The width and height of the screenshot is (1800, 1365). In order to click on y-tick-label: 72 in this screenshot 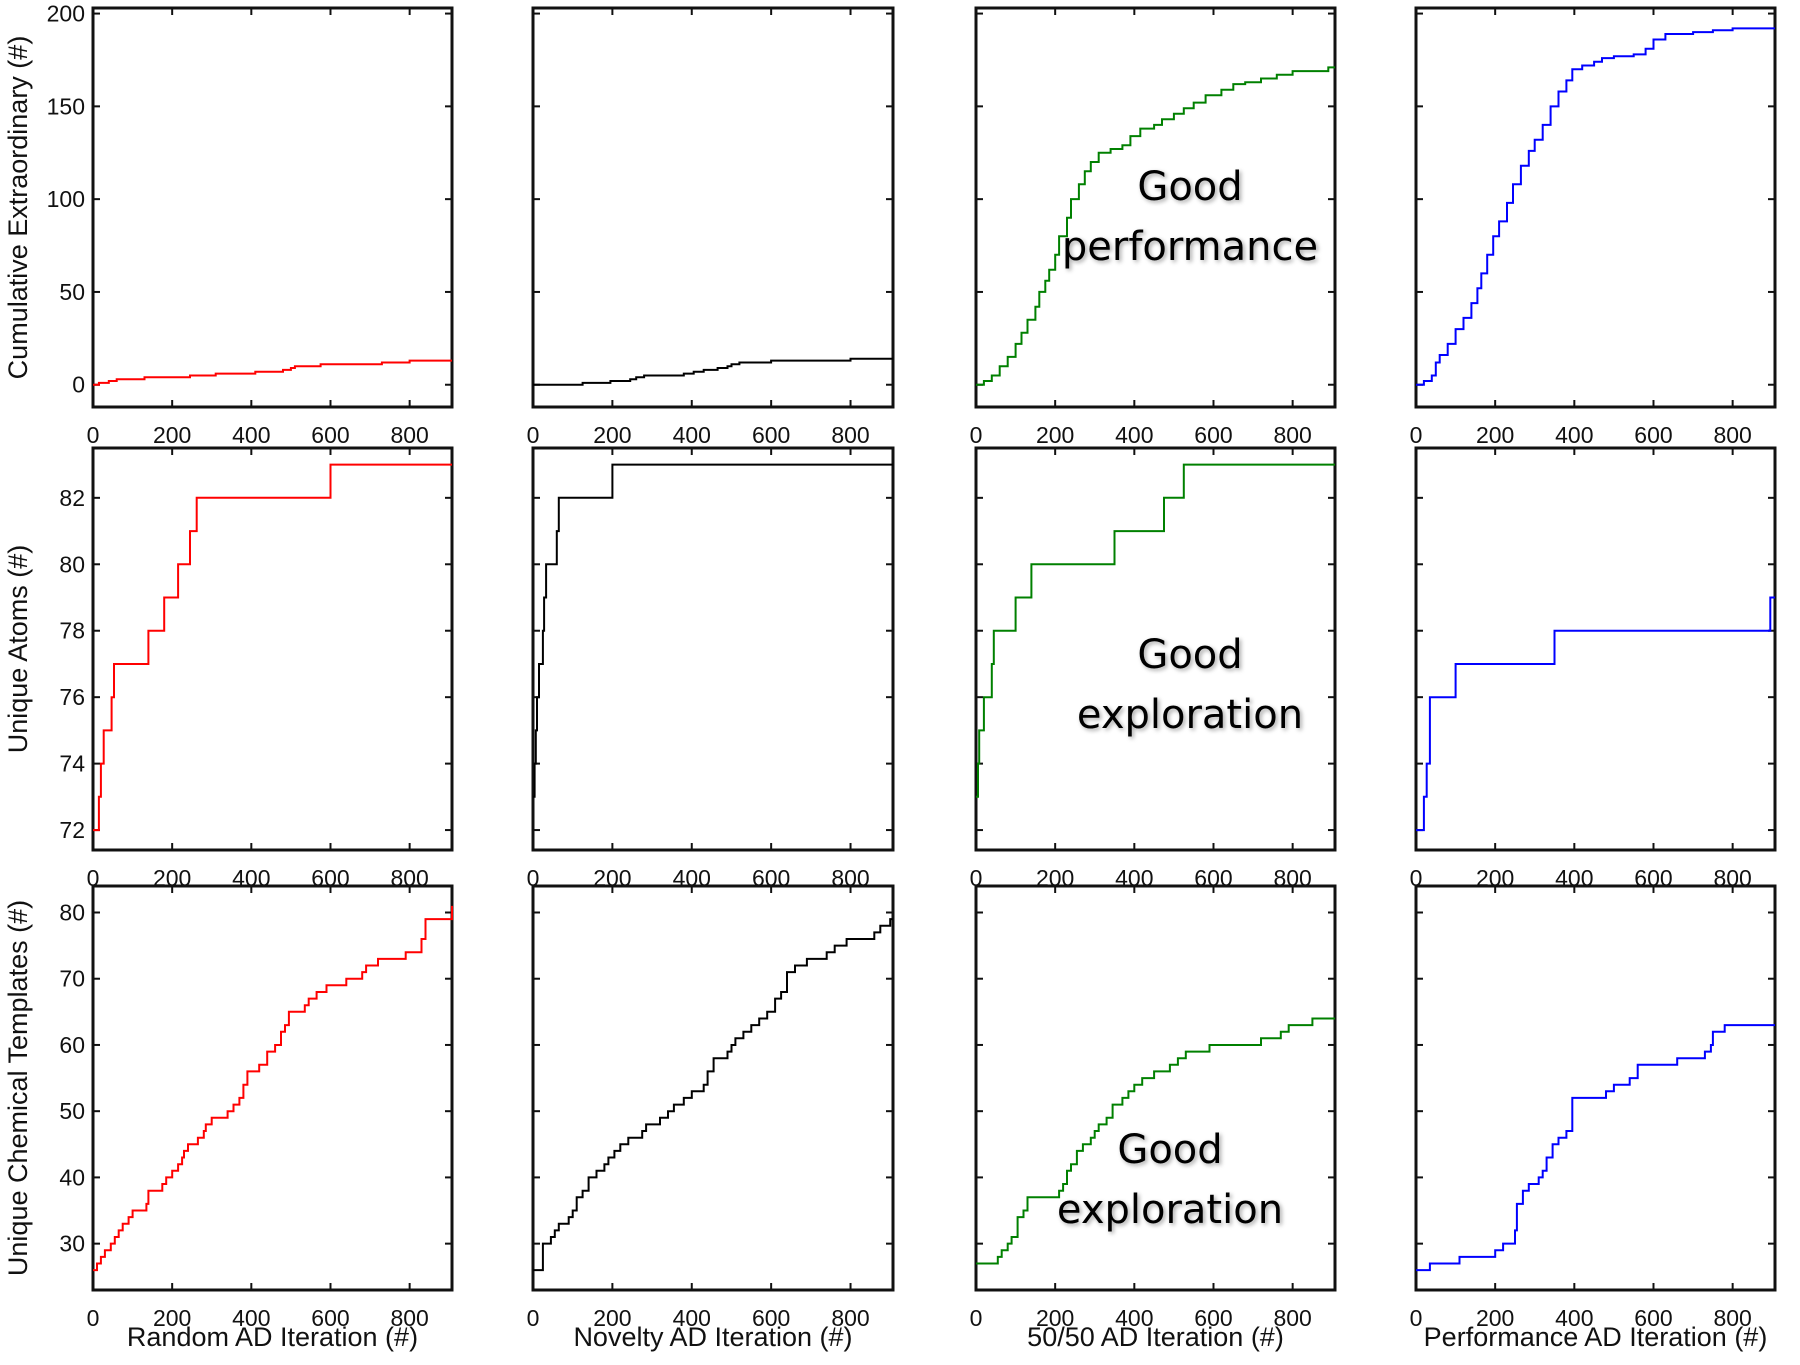, I will do `click(72, 830)`.